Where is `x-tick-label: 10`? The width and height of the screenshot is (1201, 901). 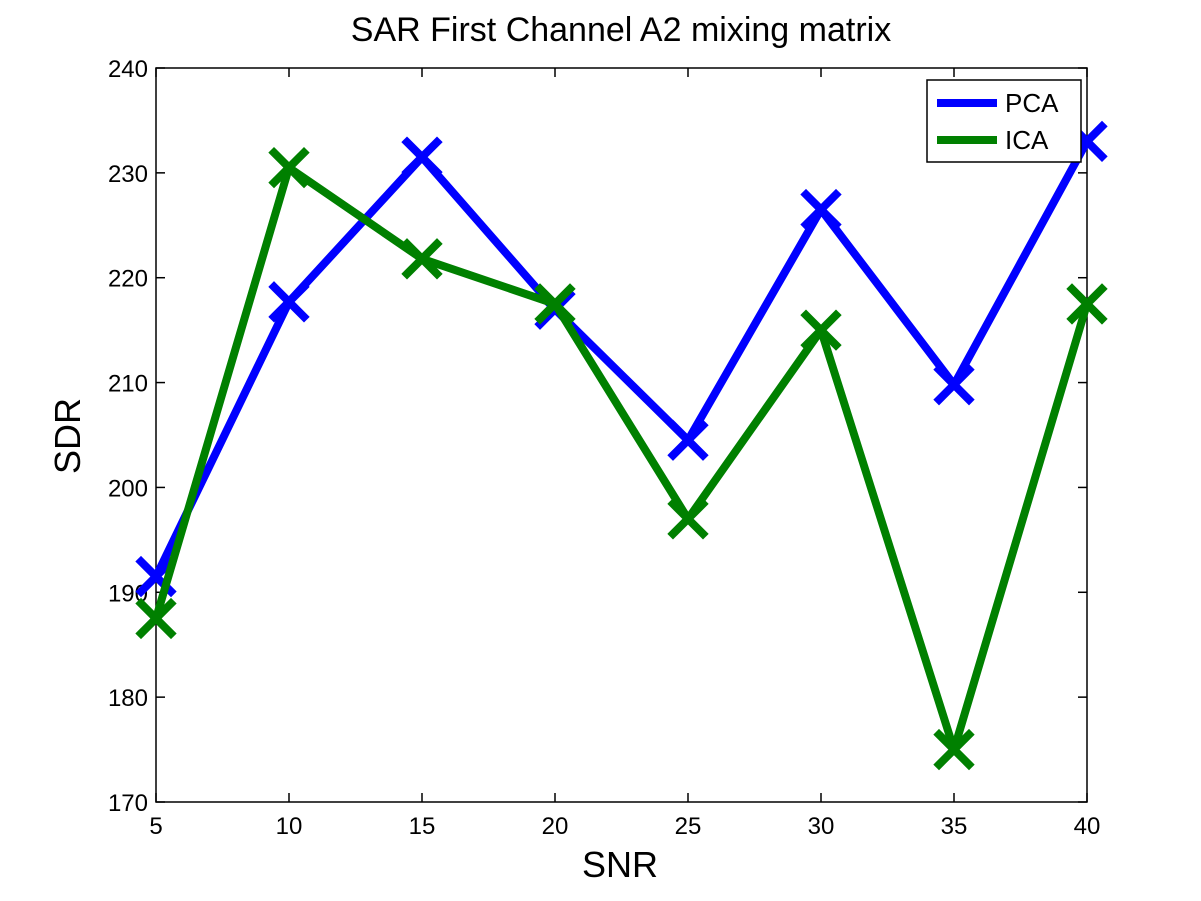
x-tick-label: 10 is located at coordinates (289, 826).